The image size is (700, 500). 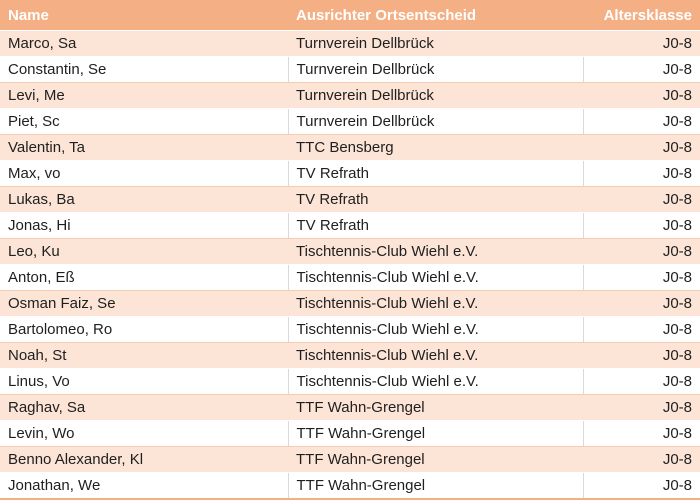 What do you see at coordinates (144, 199) in the screenshot?
I see `name-cell: Lukas, Ba` at bounding box center [144, 199].